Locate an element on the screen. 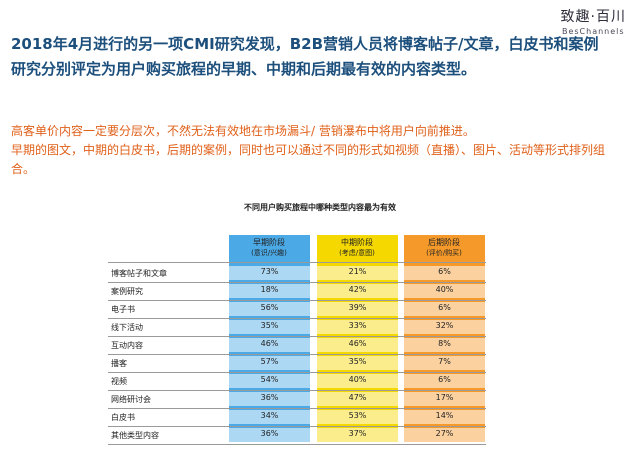 The width and height of the screenshot is (640, 449). column-header-middle-sub: (考虑/意图) is located at coordinates (357, 253).